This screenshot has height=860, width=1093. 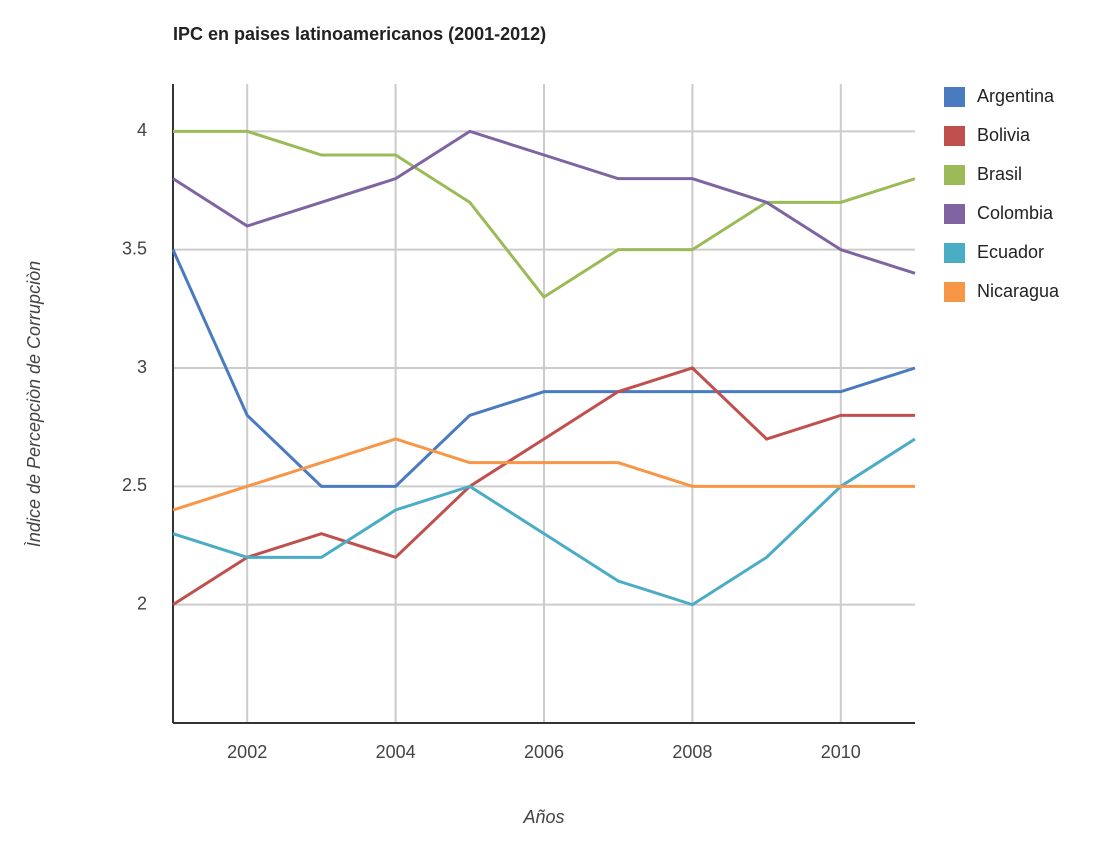 I want to click on legend-label: Colombia, so click(x=1015, y=213).